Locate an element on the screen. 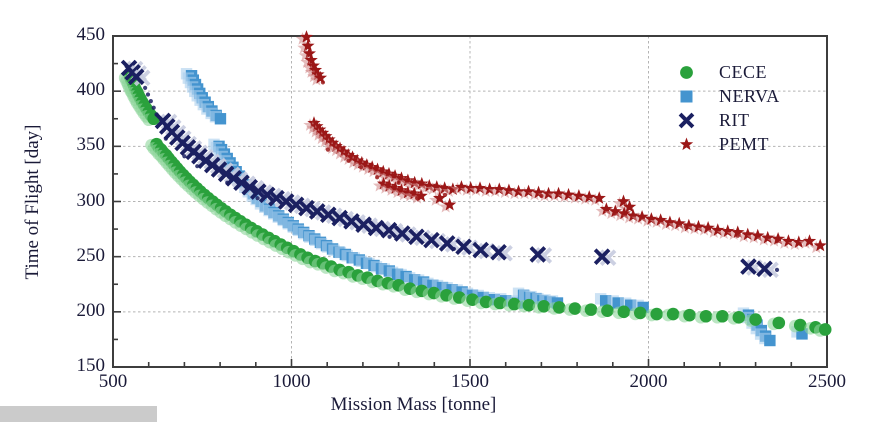 This screenshot has height=422, width=888. legend-item-rit: RIT is located at coordinates (729, 120).